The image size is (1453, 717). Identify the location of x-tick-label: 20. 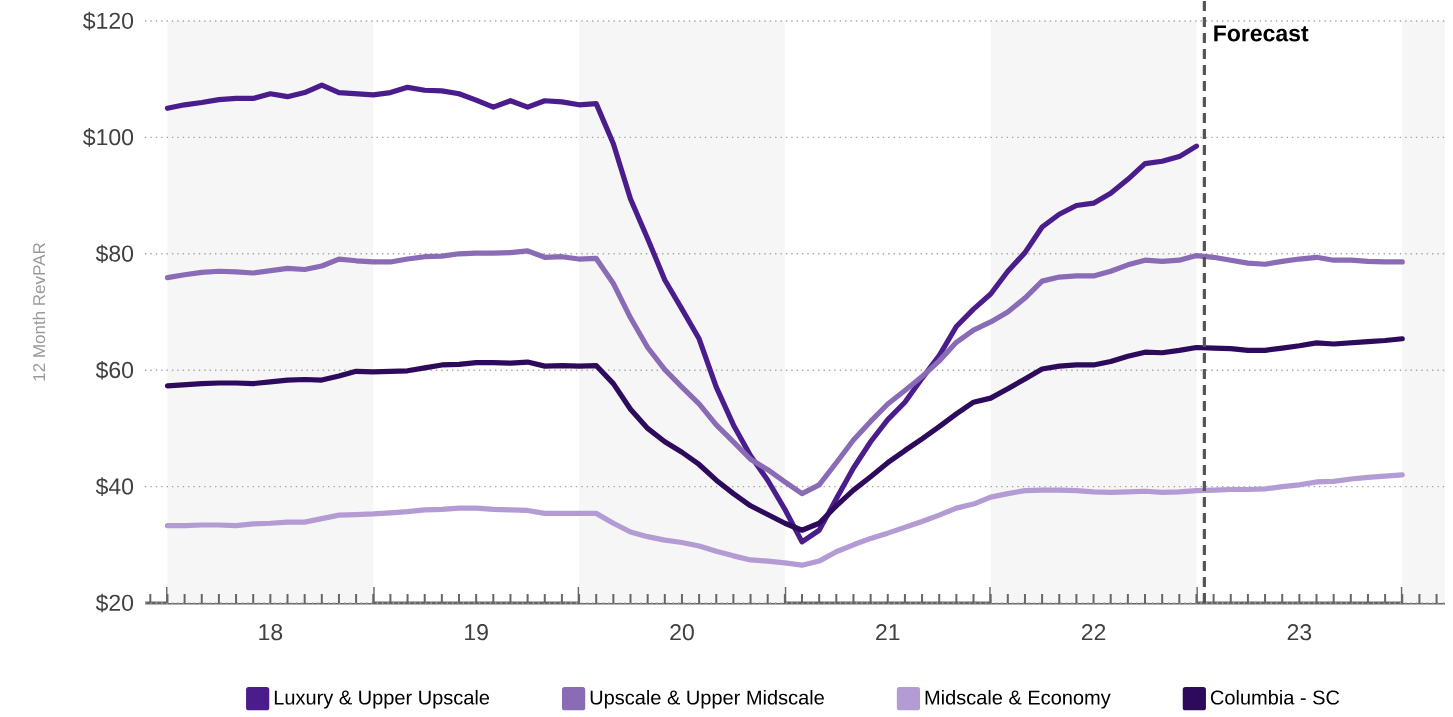
(682, 632).